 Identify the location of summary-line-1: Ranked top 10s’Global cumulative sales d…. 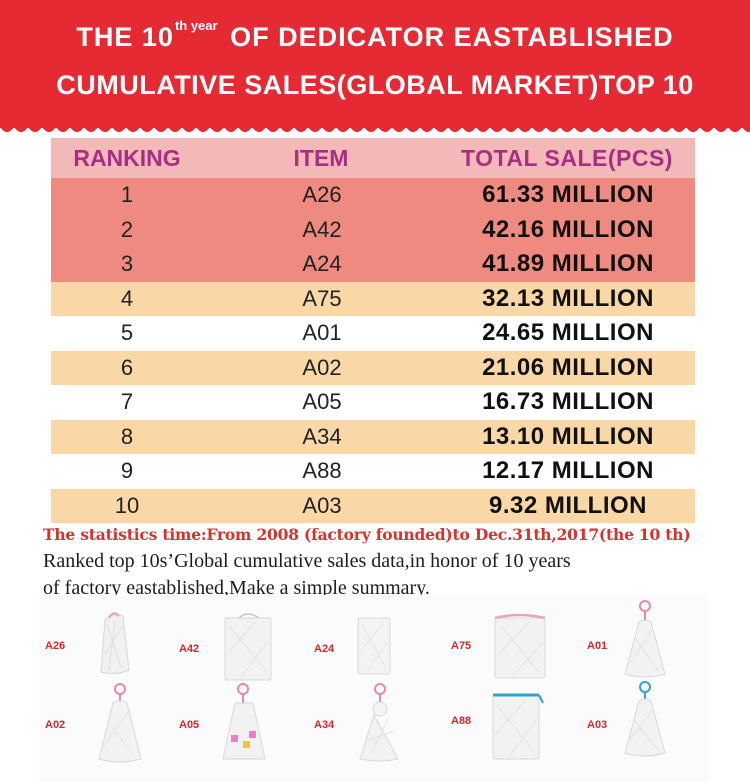
(307, 561).